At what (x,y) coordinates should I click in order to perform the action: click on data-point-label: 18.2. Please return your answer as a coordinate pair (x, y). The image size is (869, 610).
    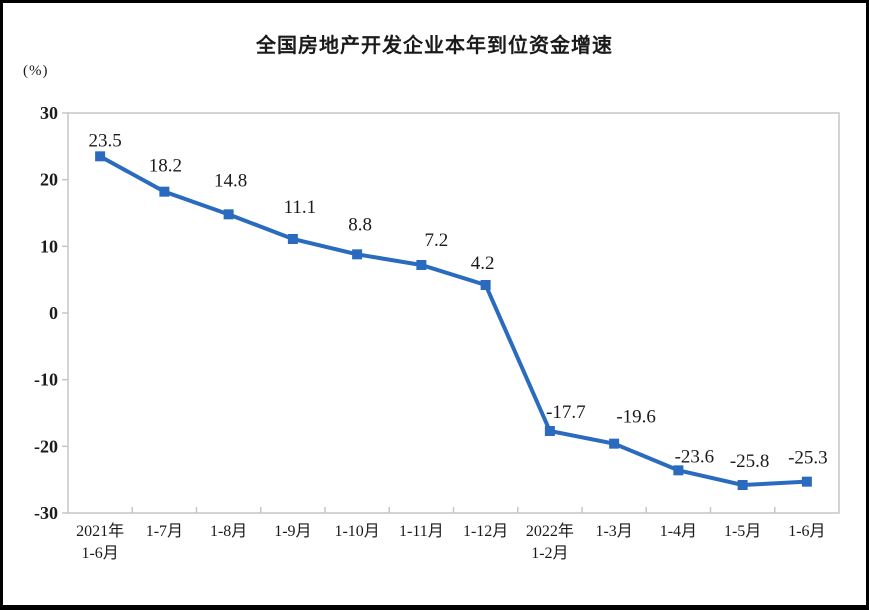
    Looking at the image, I should click on (165, 166).